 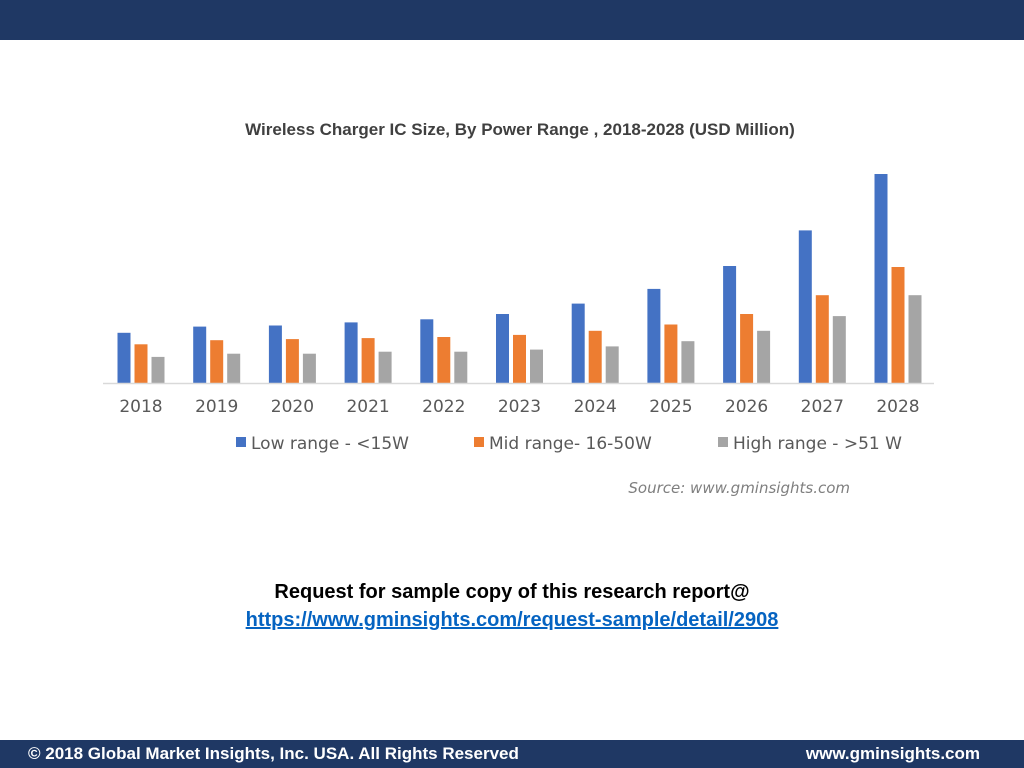 What do you see at coordinates (670, 407) in the screenshot?
I see `x-tick-label-2025: 2025` at bounding box center [670, 407].